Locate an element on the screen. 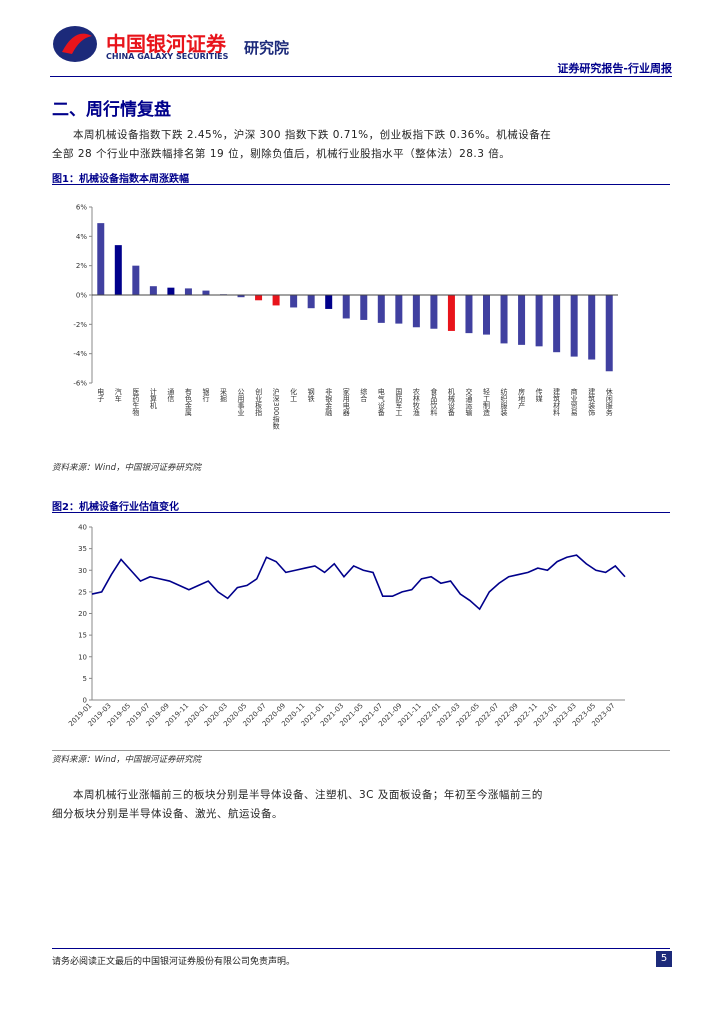 This screenshot has width=724, height=1024. y-tick-label: 15 is located at coordinates (82, 636).